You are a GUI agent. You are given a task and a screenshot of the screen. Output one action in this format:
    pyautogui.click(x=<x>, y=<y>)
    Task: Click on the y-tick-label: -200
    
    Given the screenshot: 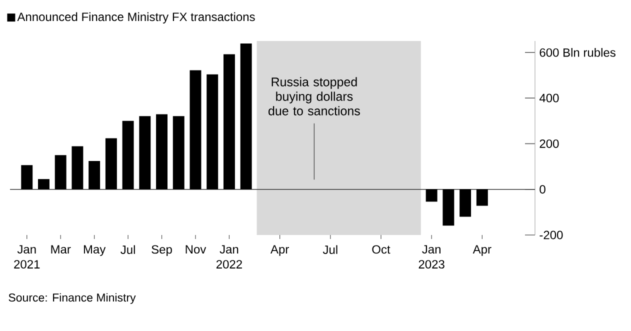 What is the action you would take?
    pyautogui.click(x=551, y=235)
    